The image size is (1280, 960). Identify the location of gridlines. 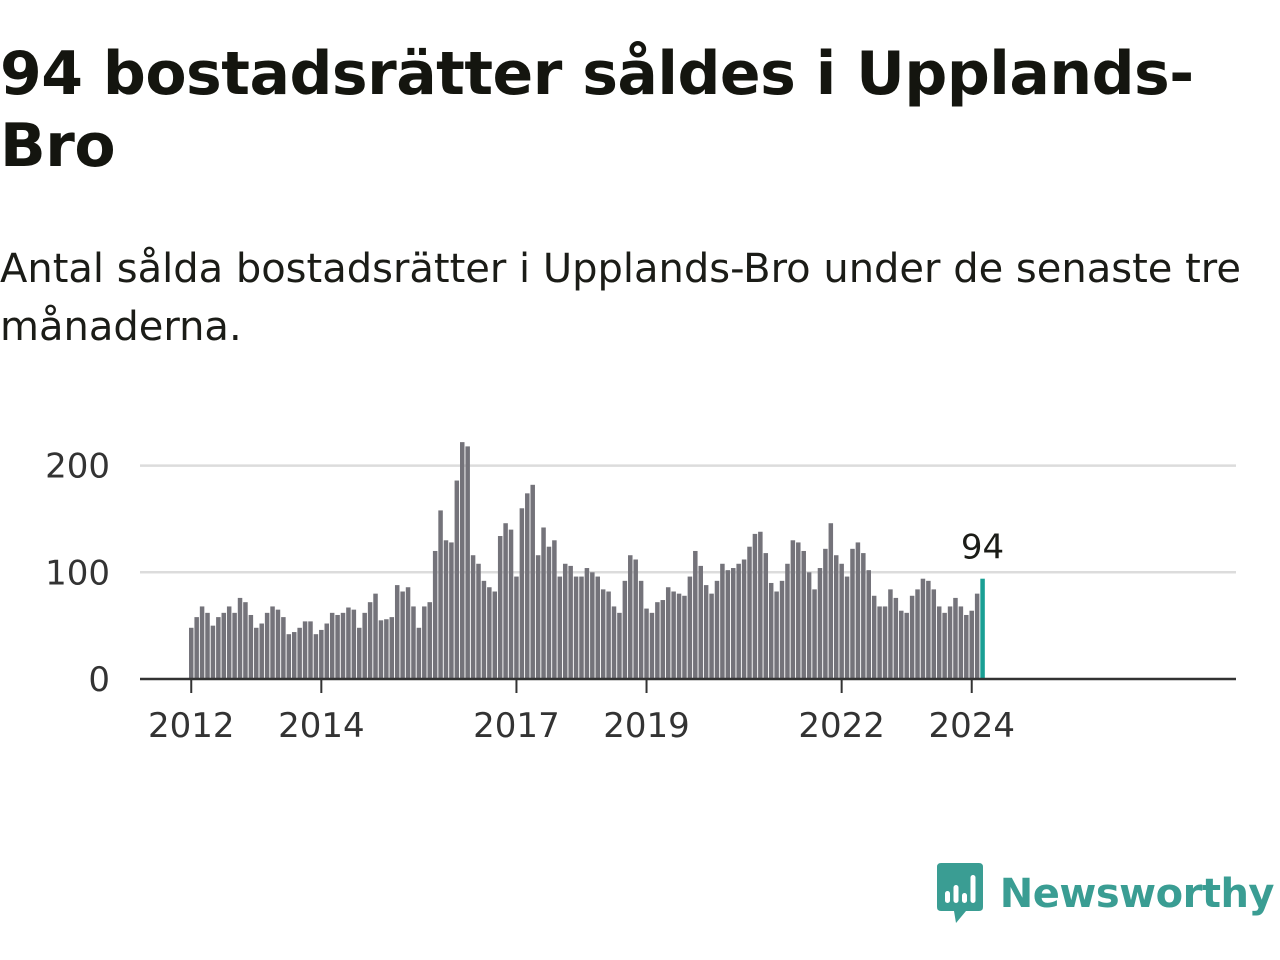
(688, 519).